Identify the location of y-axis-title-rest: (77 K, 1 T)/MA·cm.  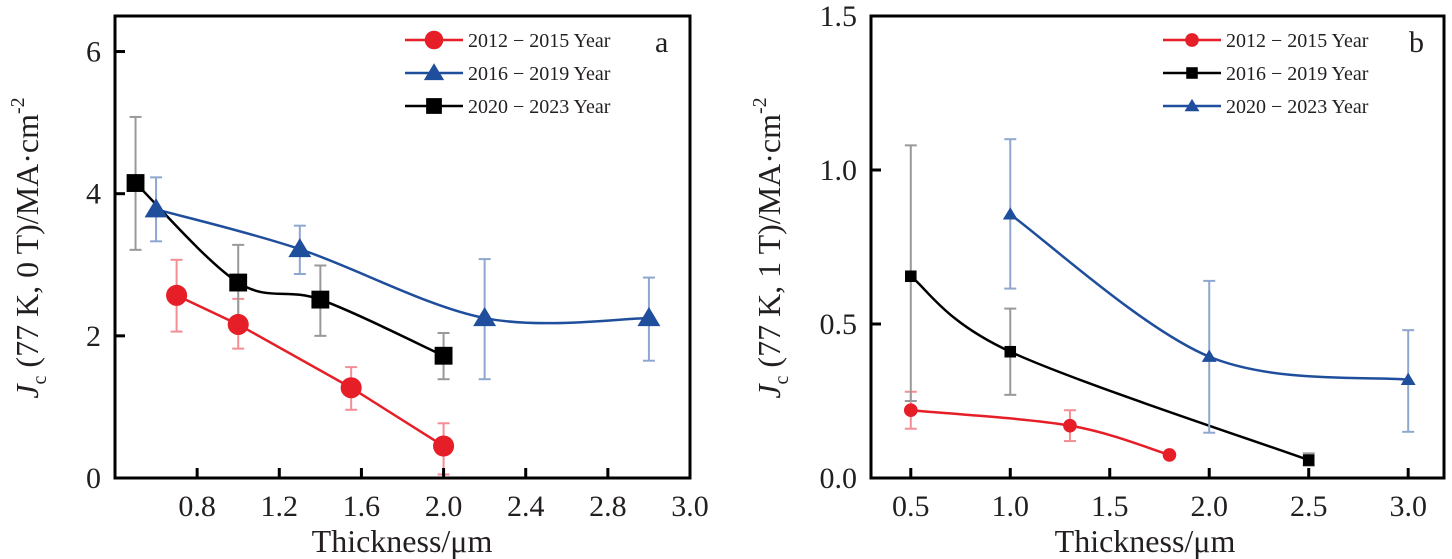
(769, 245).